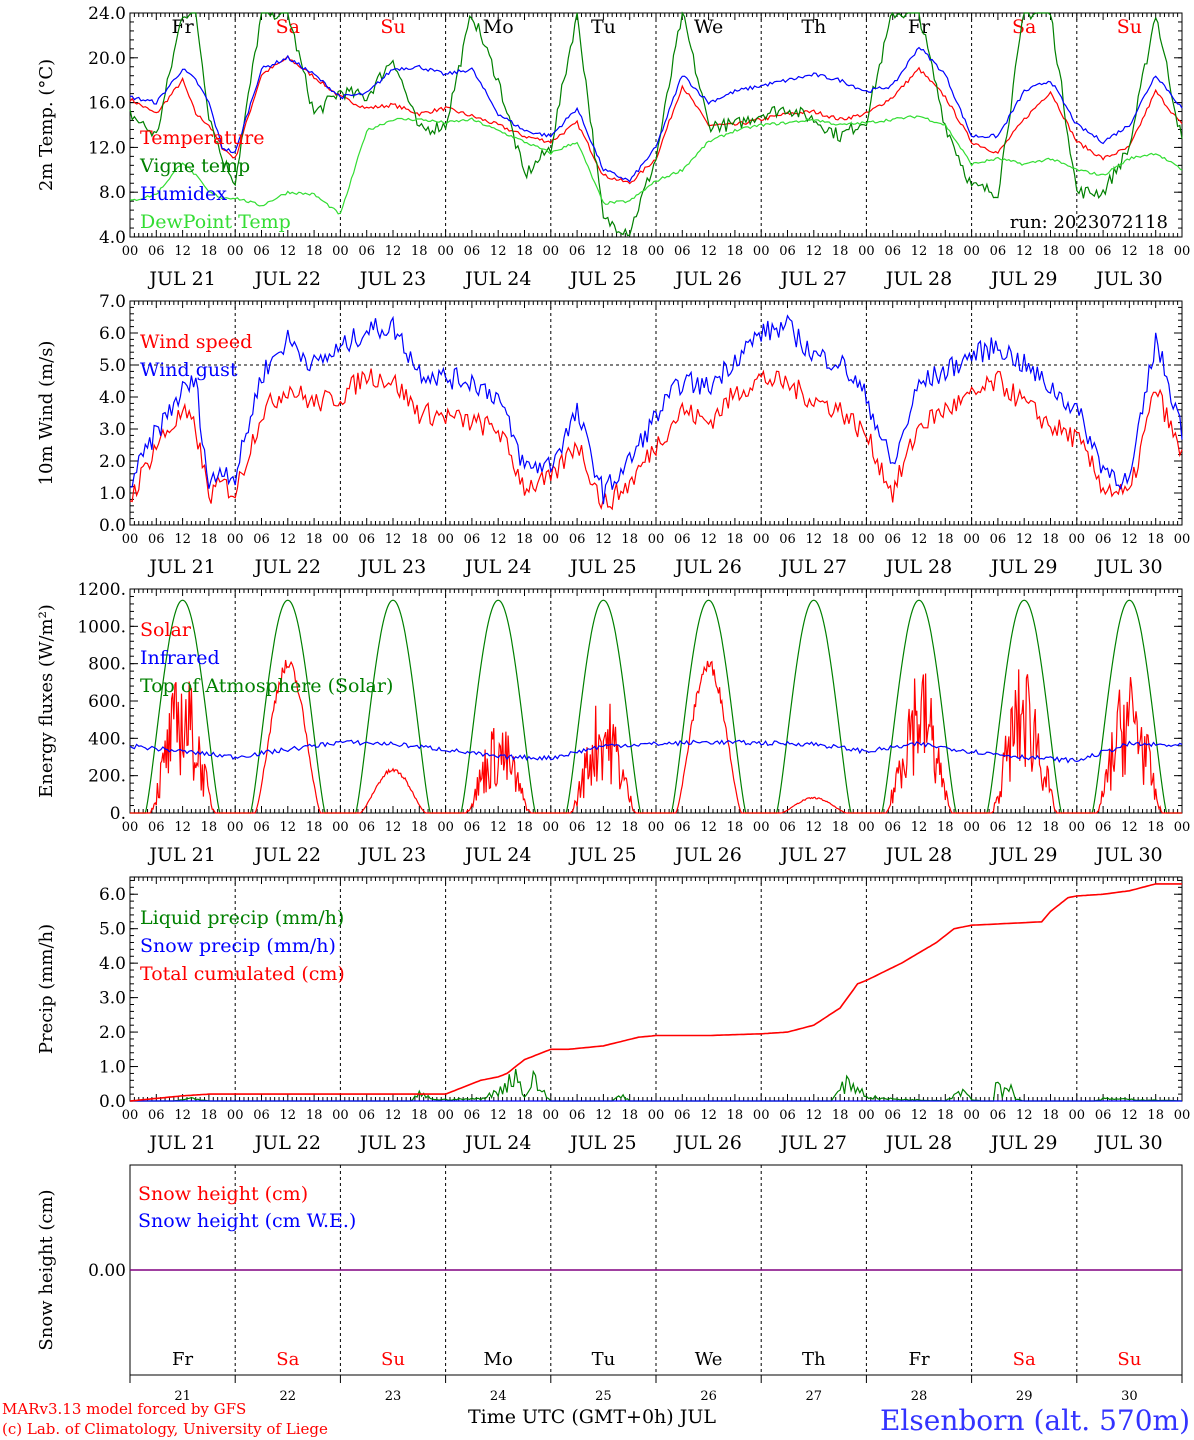  Describe the element at coordinates (919, 1396) in the screenshot. I see `day-number-label: 28` at that location.